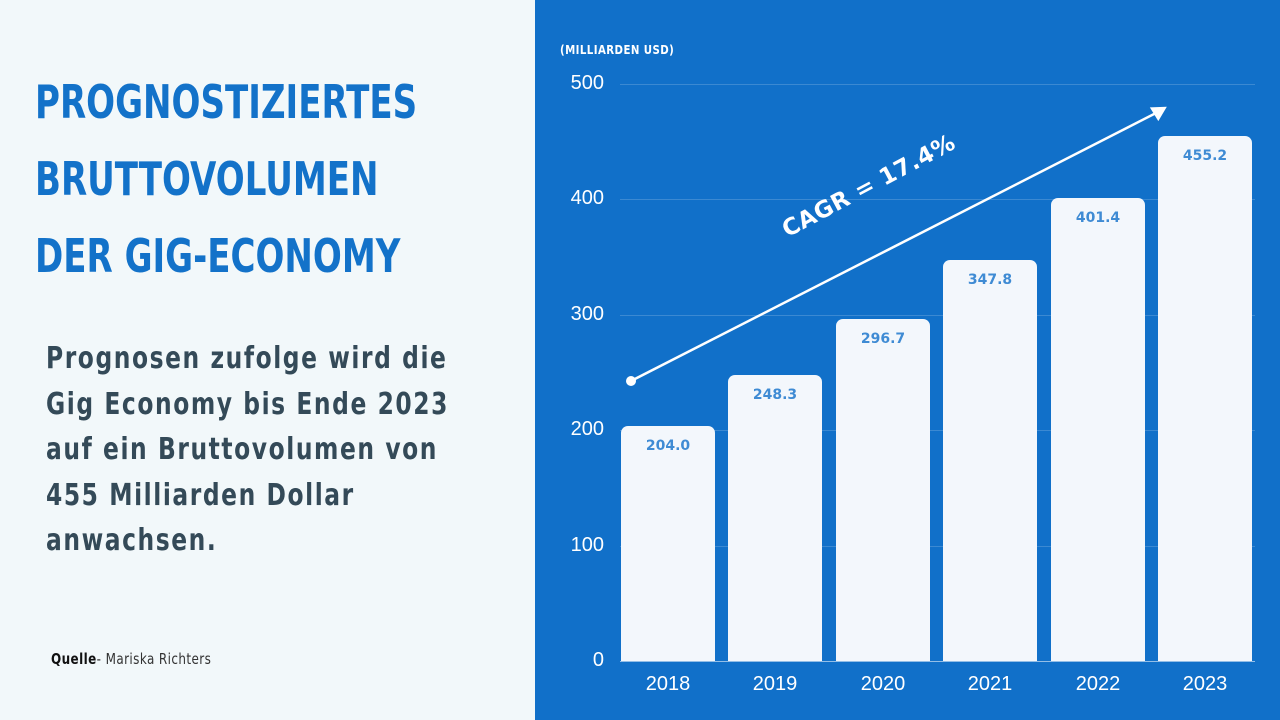  Describe the element at coordinates (668, 446) in the screenshot. I see `bar-value-2018: 204.0` at that location.